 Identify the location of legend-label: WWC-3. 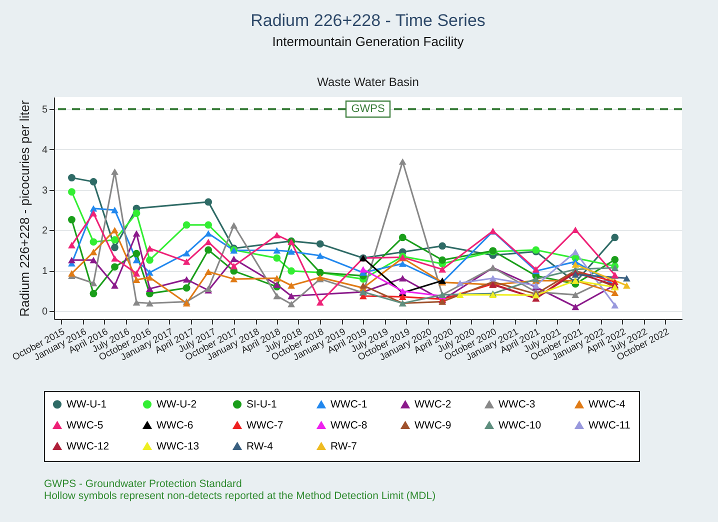
(517, 404).